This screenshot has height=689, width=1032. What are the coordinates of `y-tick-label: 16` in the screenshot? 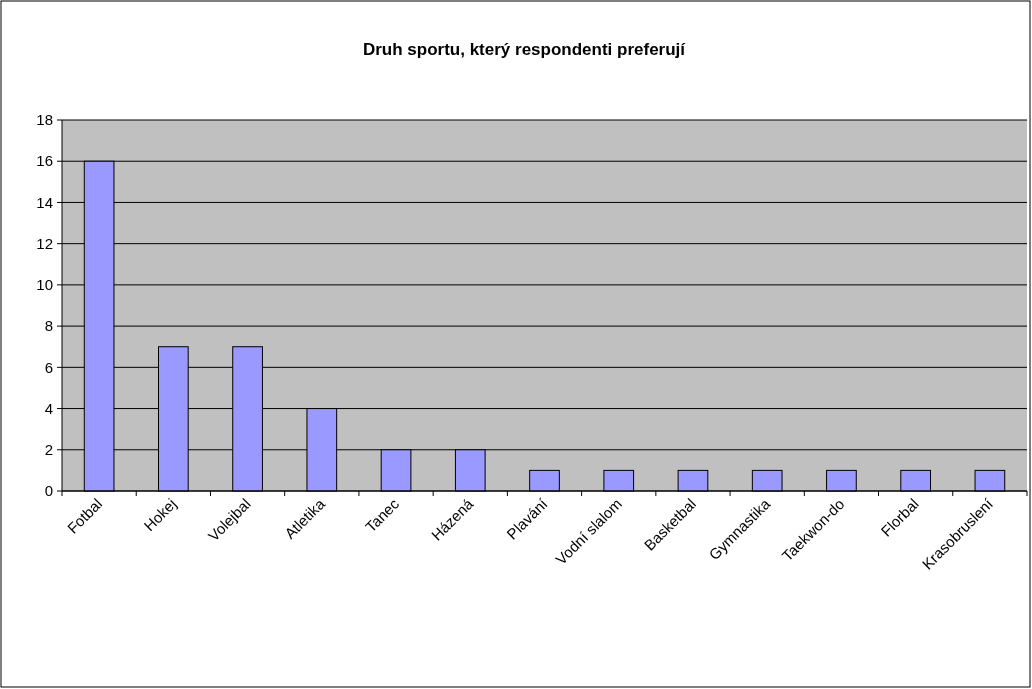 It's located at (44, 161).